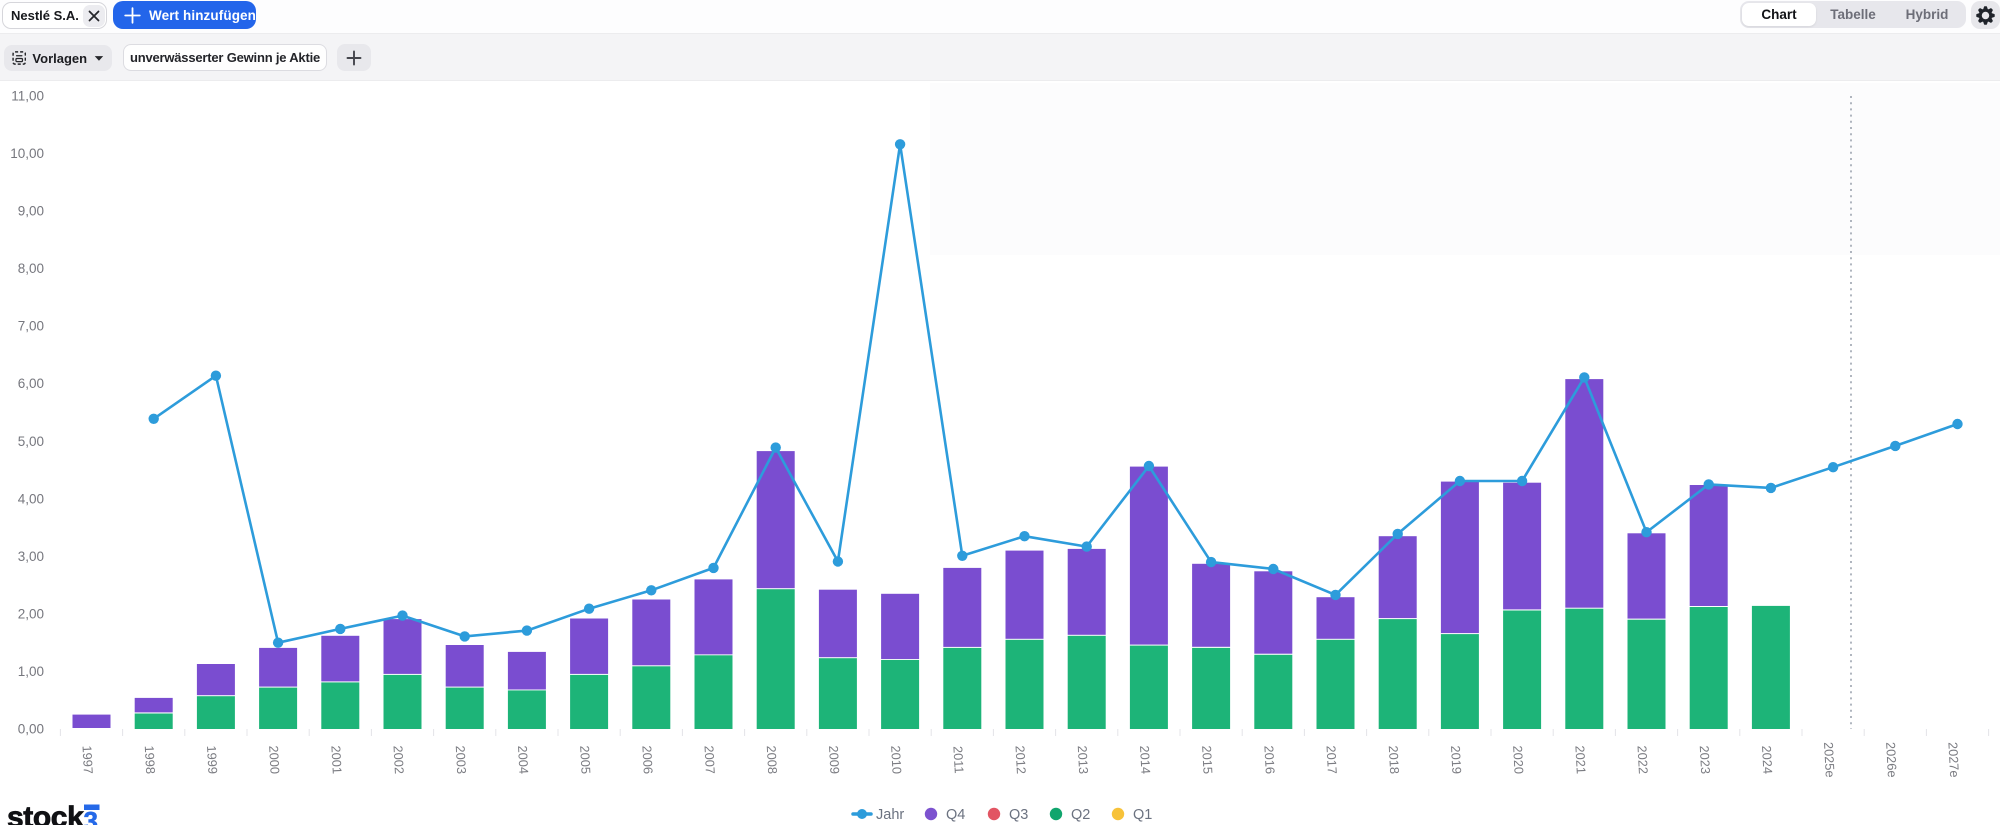  Describe the element at coordinates (958, 760) in the screenshot. I see `svg-text: 2011` at that location.